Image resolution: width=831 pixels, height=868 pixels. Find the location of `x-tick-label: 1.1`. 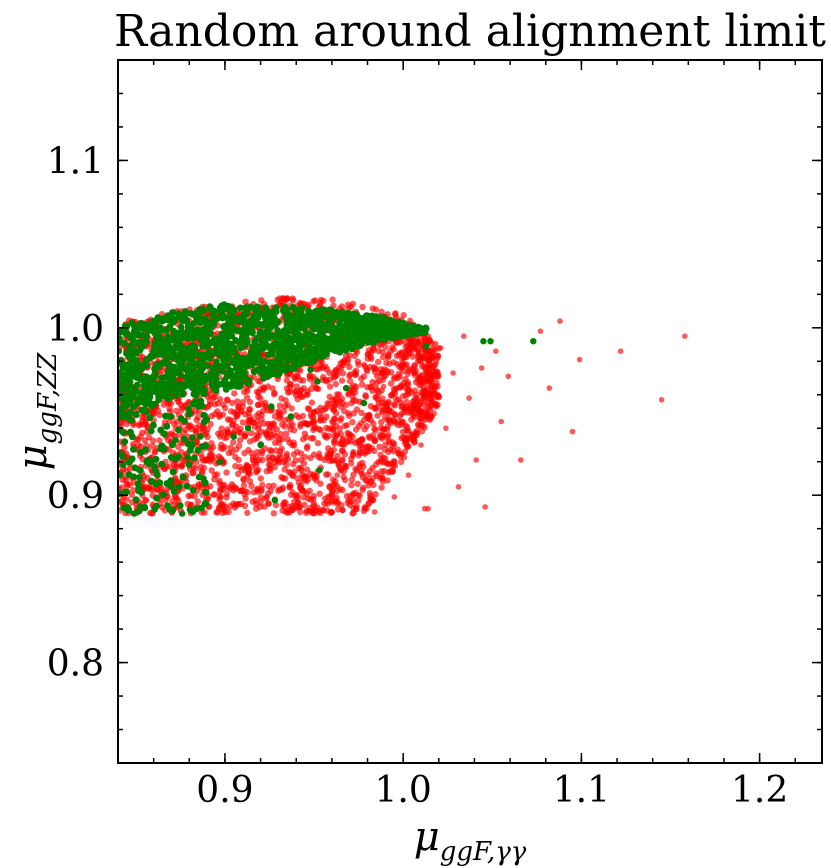

x-tick-label: 1.1 is located at coordinates (581, 790).